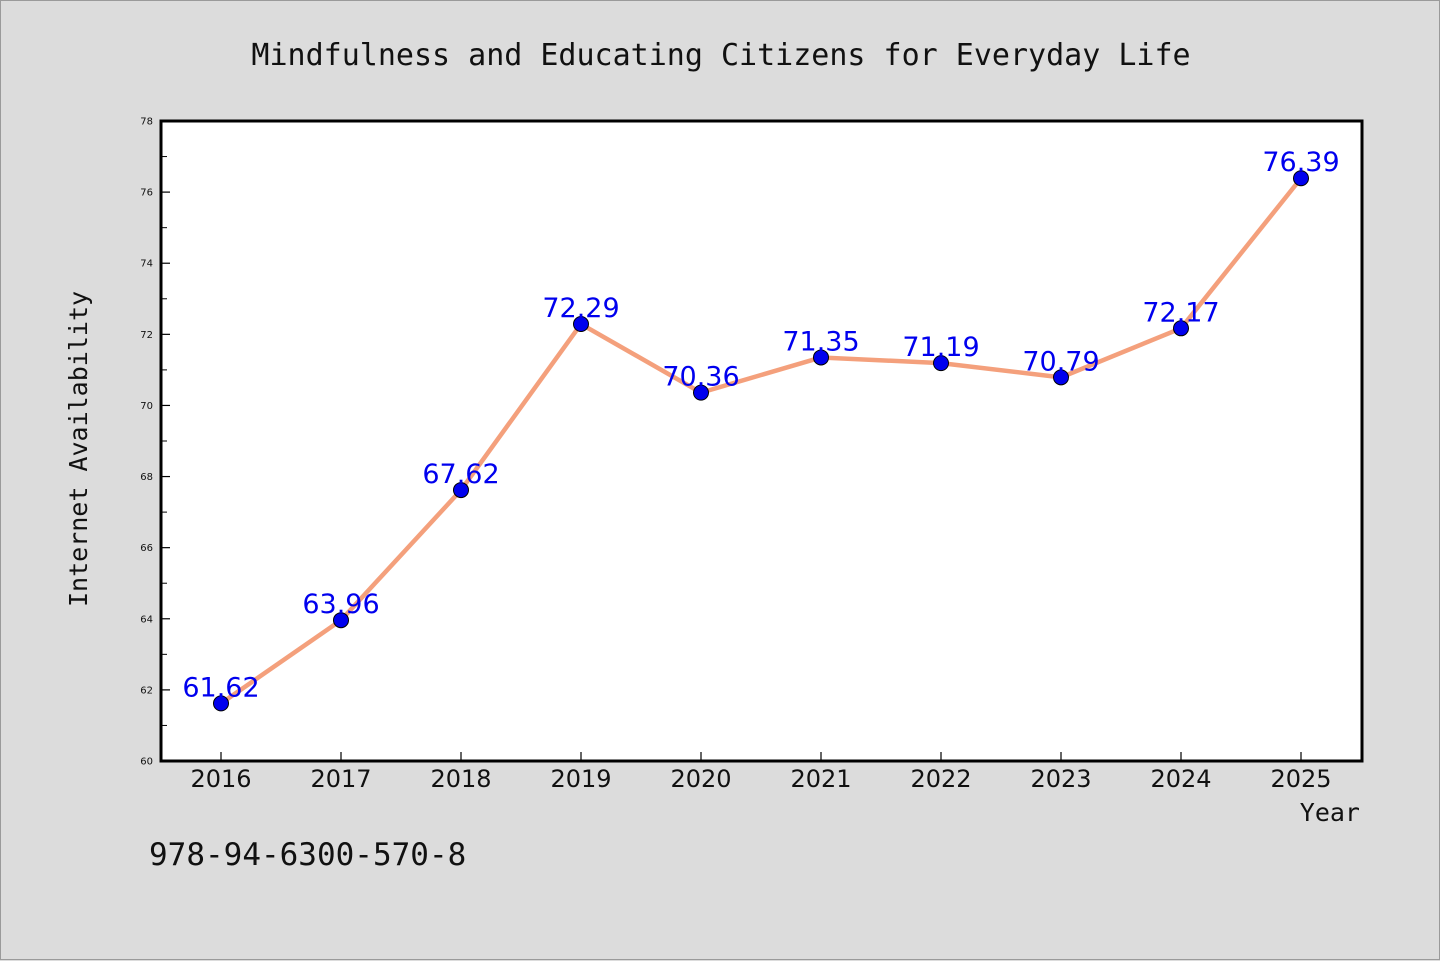 This screenshot has width=1440, height=961. What do you see at coordinates (146, 690) in the screenshot?
I see `y-tick-label: 62` at bounding box center [146, 690].